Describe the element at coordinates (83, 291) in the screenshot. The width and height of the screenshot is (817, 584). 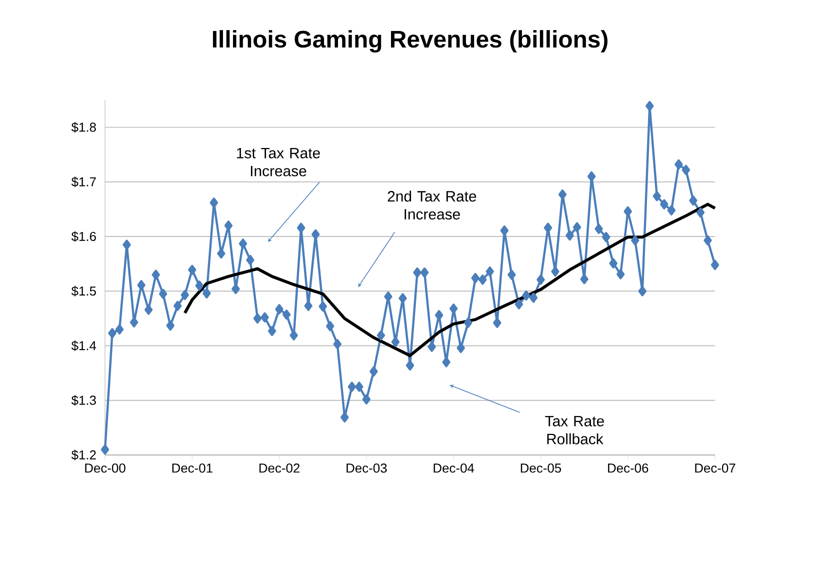
I see `y-tick-label: $1.5` at that location.